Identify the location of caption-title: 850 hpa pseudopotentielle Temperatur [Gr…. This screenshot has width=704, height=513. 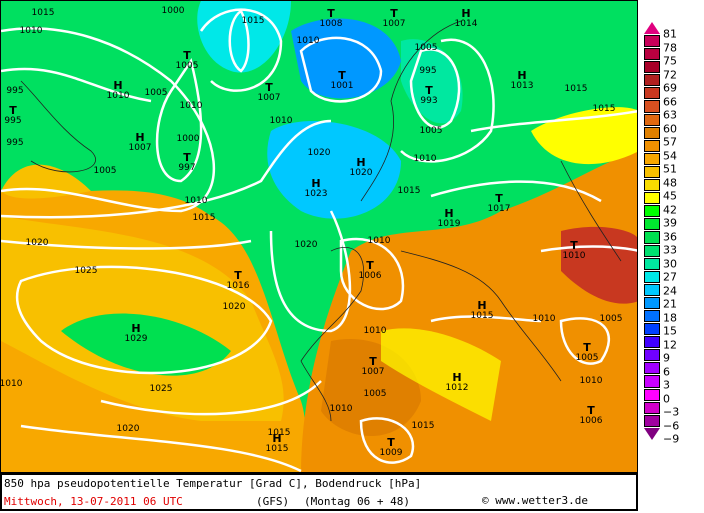
(213, 483).